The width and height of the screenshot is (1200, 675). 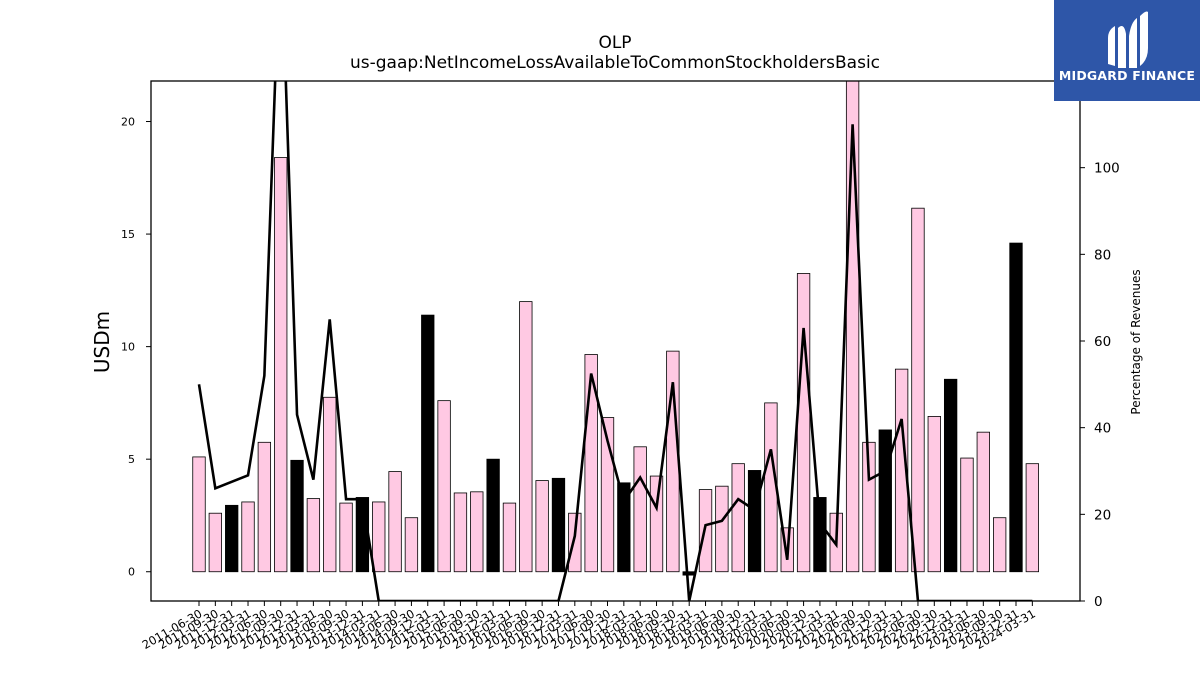 What do you see at coordinates (1136, 341) in the screenshot?
I see `y2-axis-label: Percentage of Revenues` at bounding box center [1136, 341].